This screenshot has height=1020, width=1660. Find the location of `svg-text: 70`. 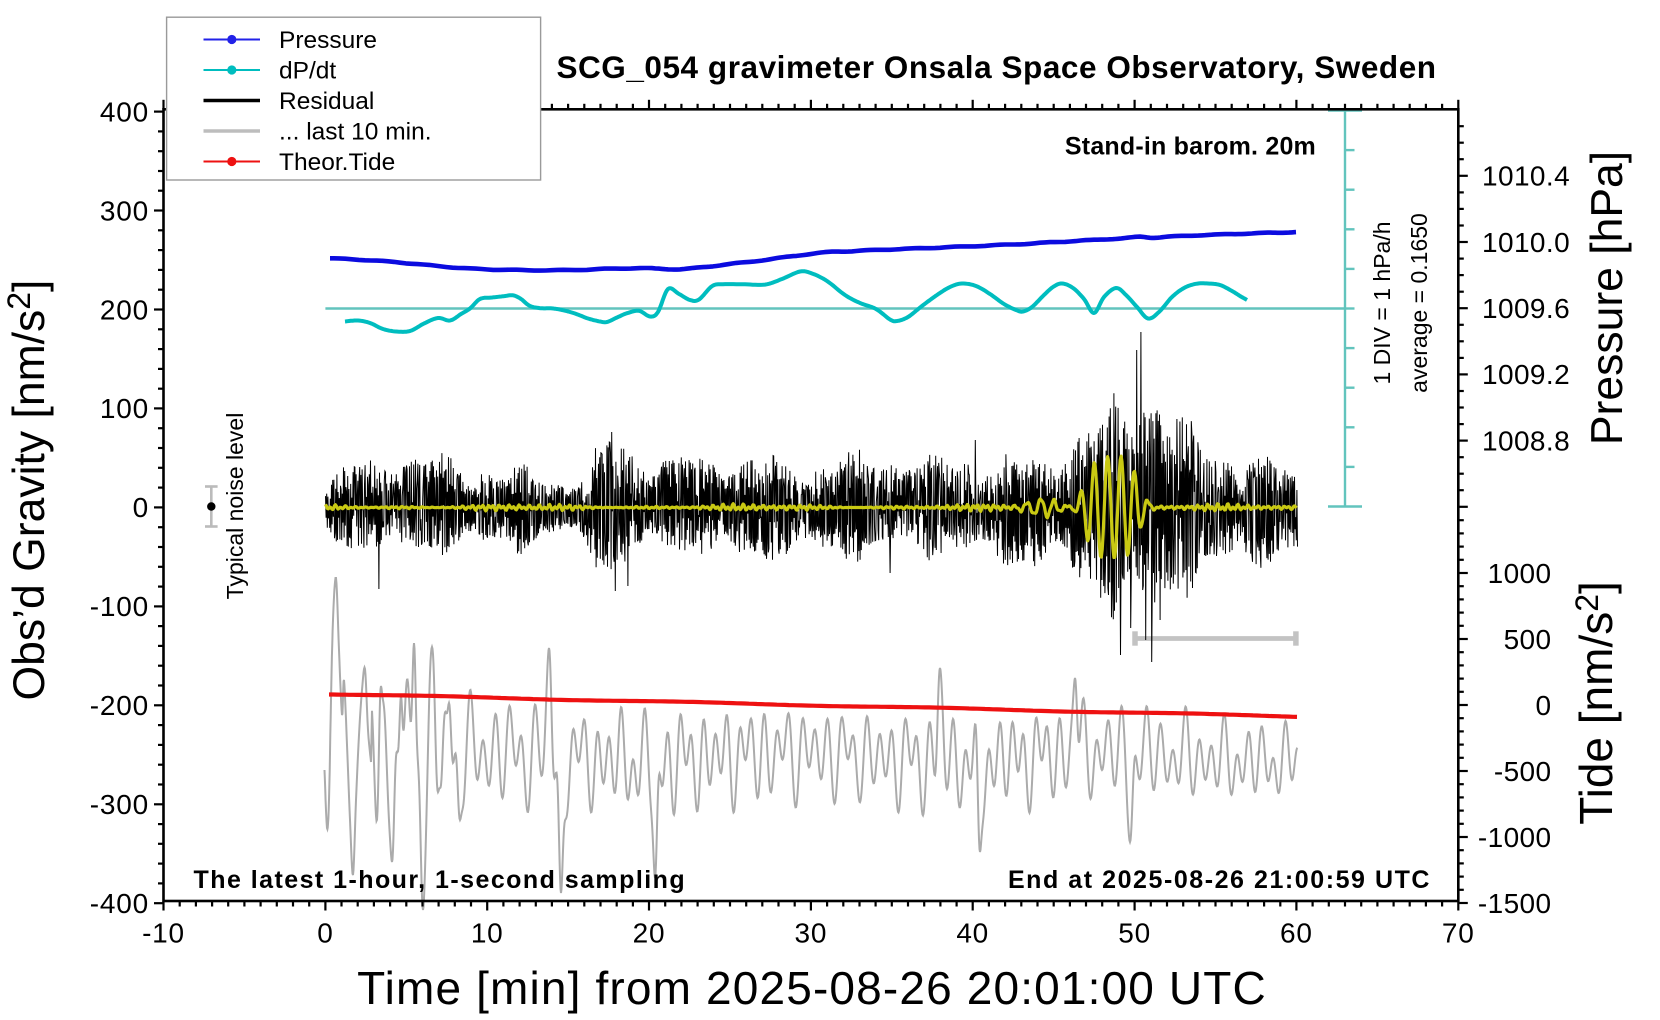

svg-text: 70 is located at coordinates (1458, 932).